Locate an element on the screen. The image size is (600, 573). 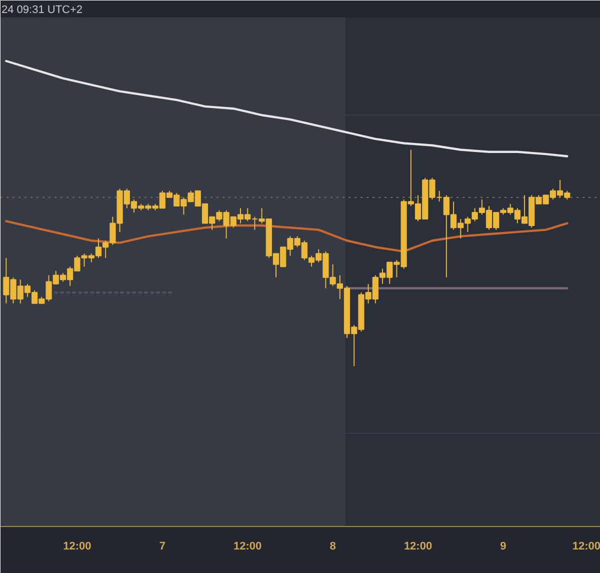
x-tick-label: 8 is located at coordinates (333, 546).